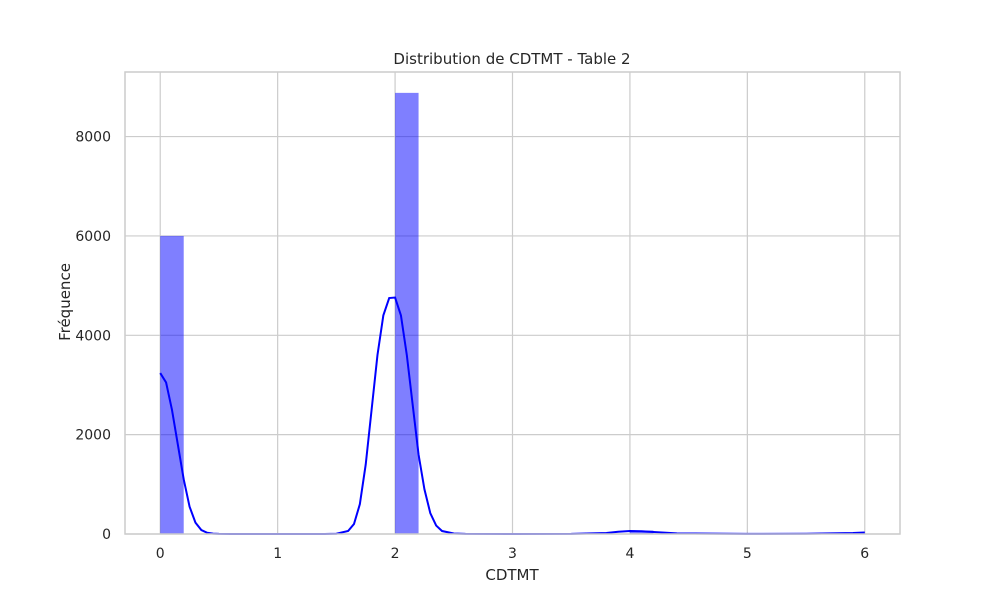 This screenshot has width=1000, height=600. What do you see at coordinates (106, 535) in the screenshot?
I see `y-tick-label: 0` at bounding box center [106, 535].